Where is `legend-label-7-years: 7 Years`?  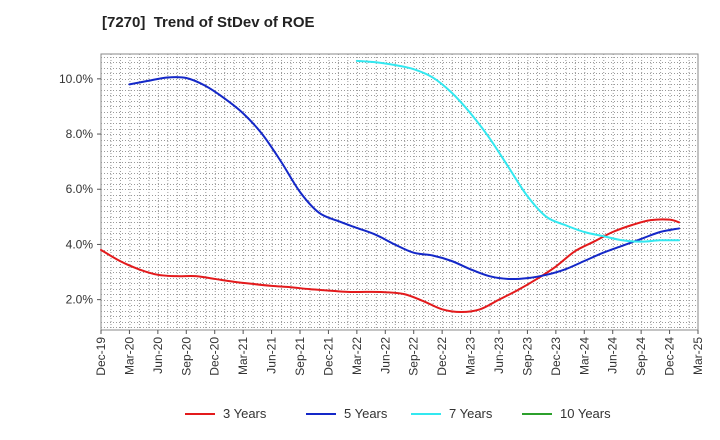 legend-label-7-years: 7 Years is located at coordinates (471, 413).